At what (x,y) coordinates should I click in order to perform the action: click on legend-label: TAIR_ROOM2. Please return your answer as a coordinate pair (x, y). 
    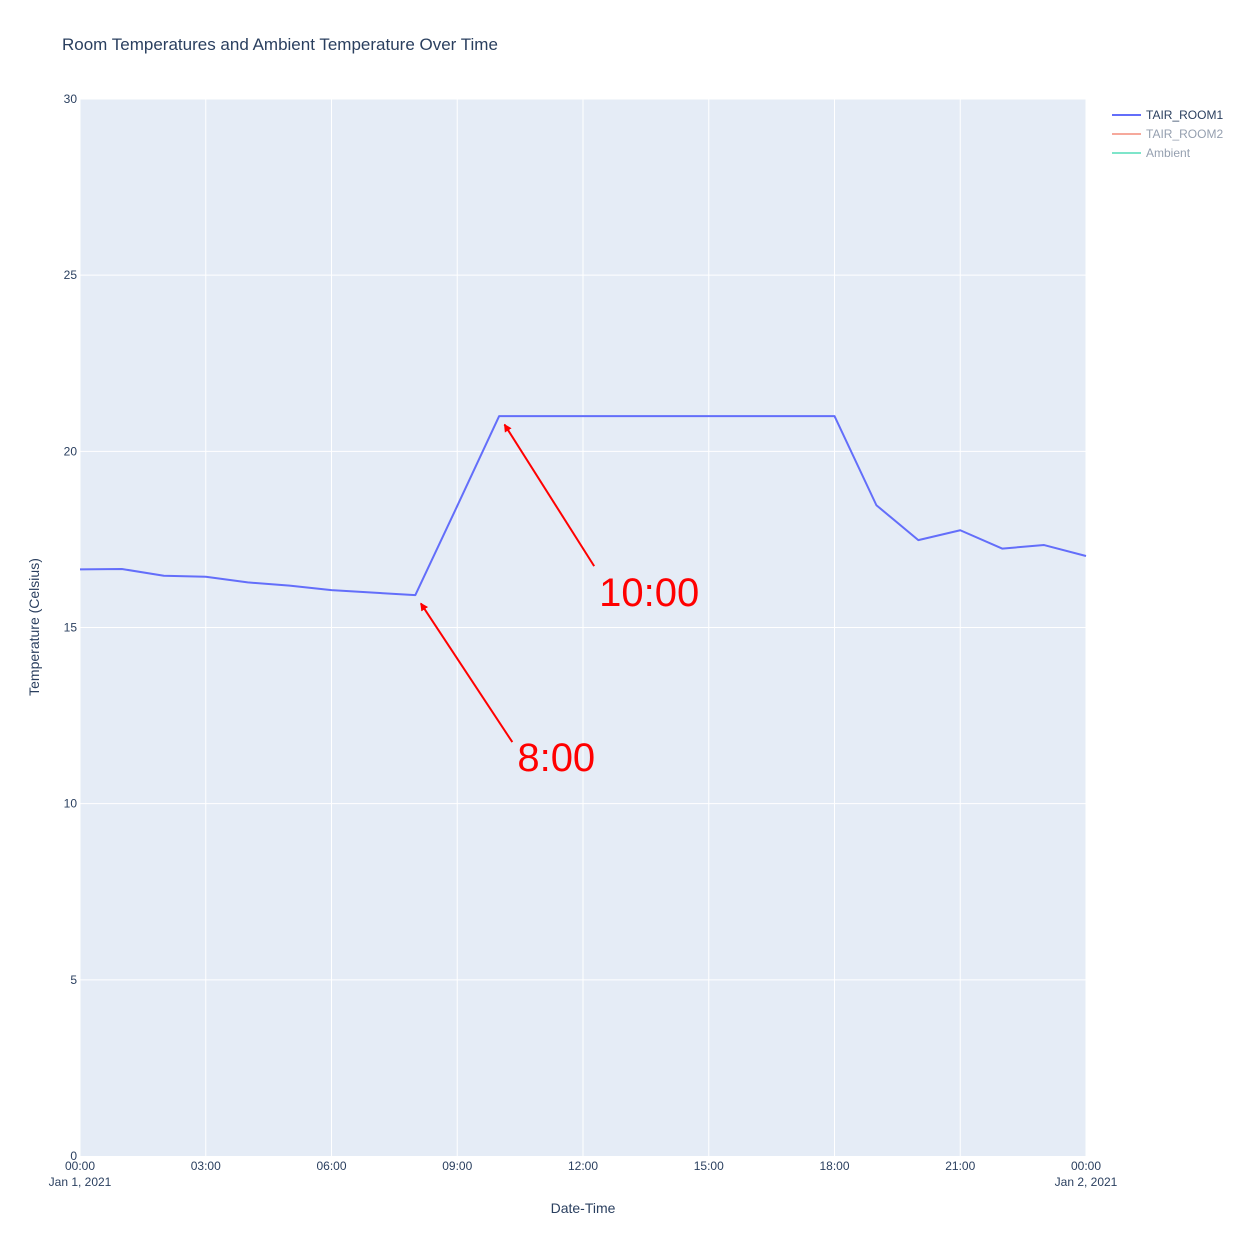
    Looking at the image, I should click on (1184, 134).